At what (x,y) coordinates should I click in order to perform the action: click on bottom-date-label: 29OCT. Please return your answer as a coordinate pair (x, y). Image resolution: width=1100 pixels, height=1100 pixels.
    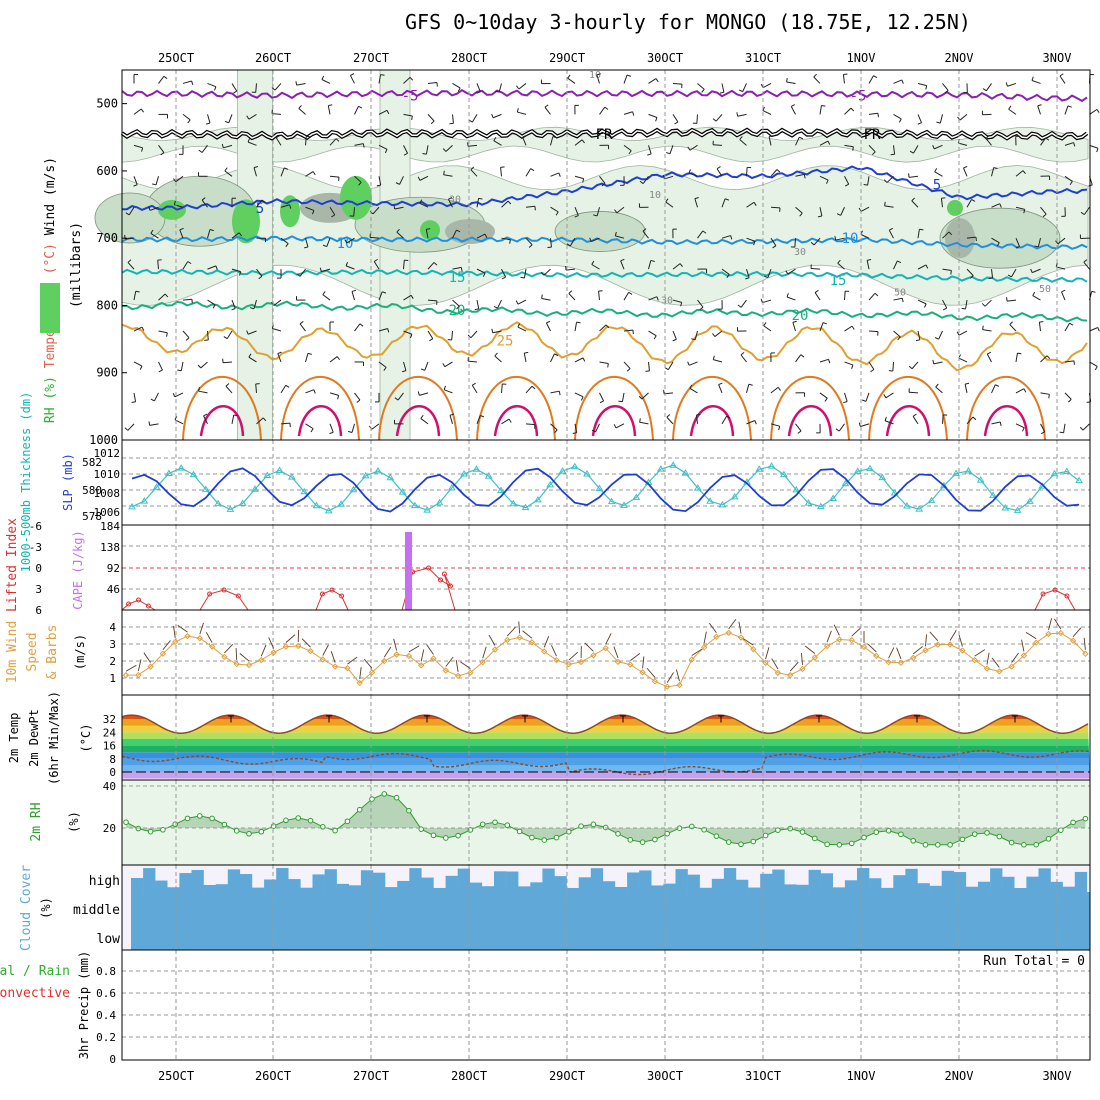
    Looking at the image, I should click on (567, 1076).